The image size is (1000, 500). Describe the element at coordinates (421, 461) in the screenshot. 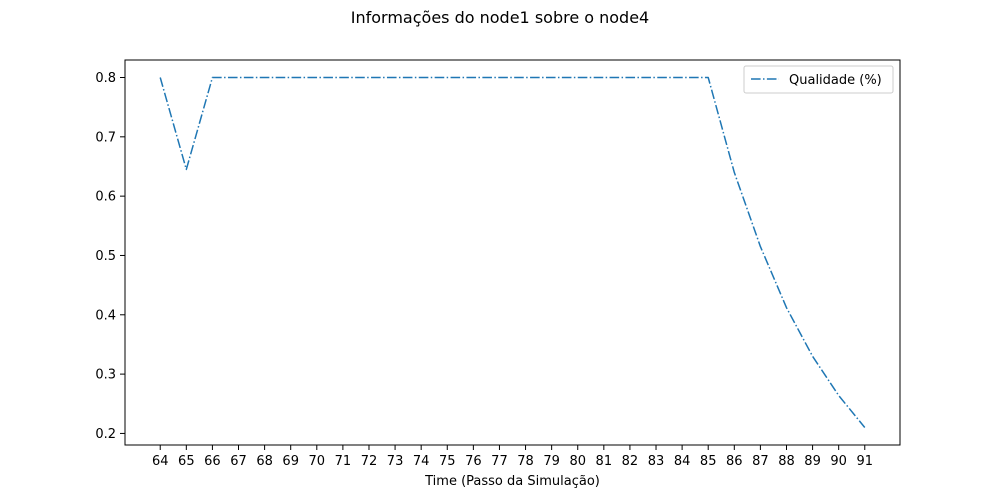

I see `x-tick-label: 74` at that location.